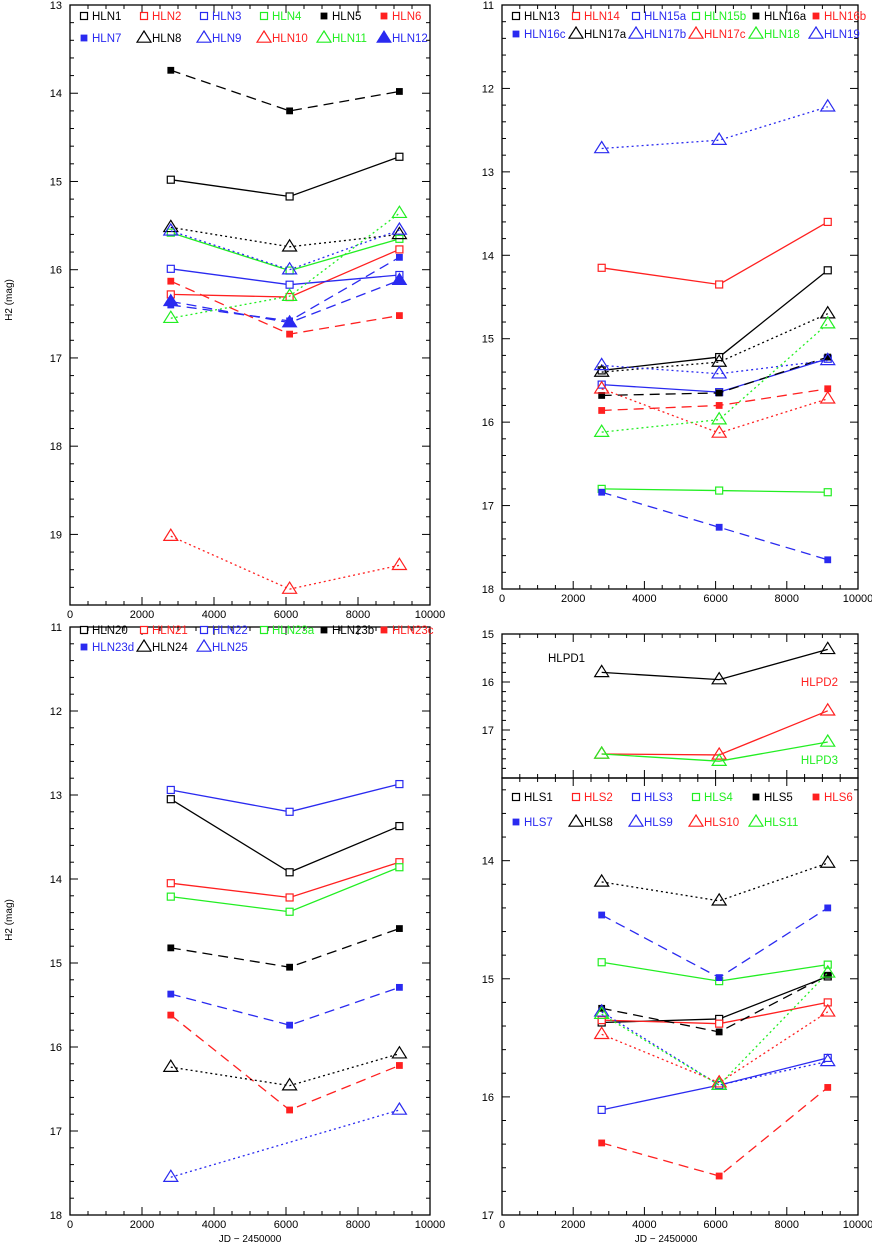 The image size is (872, 1245). What do you see at coordinates (598, 823) in the screenshot?
I see `legend-label: HLS8` at bounding box center [598, 823].